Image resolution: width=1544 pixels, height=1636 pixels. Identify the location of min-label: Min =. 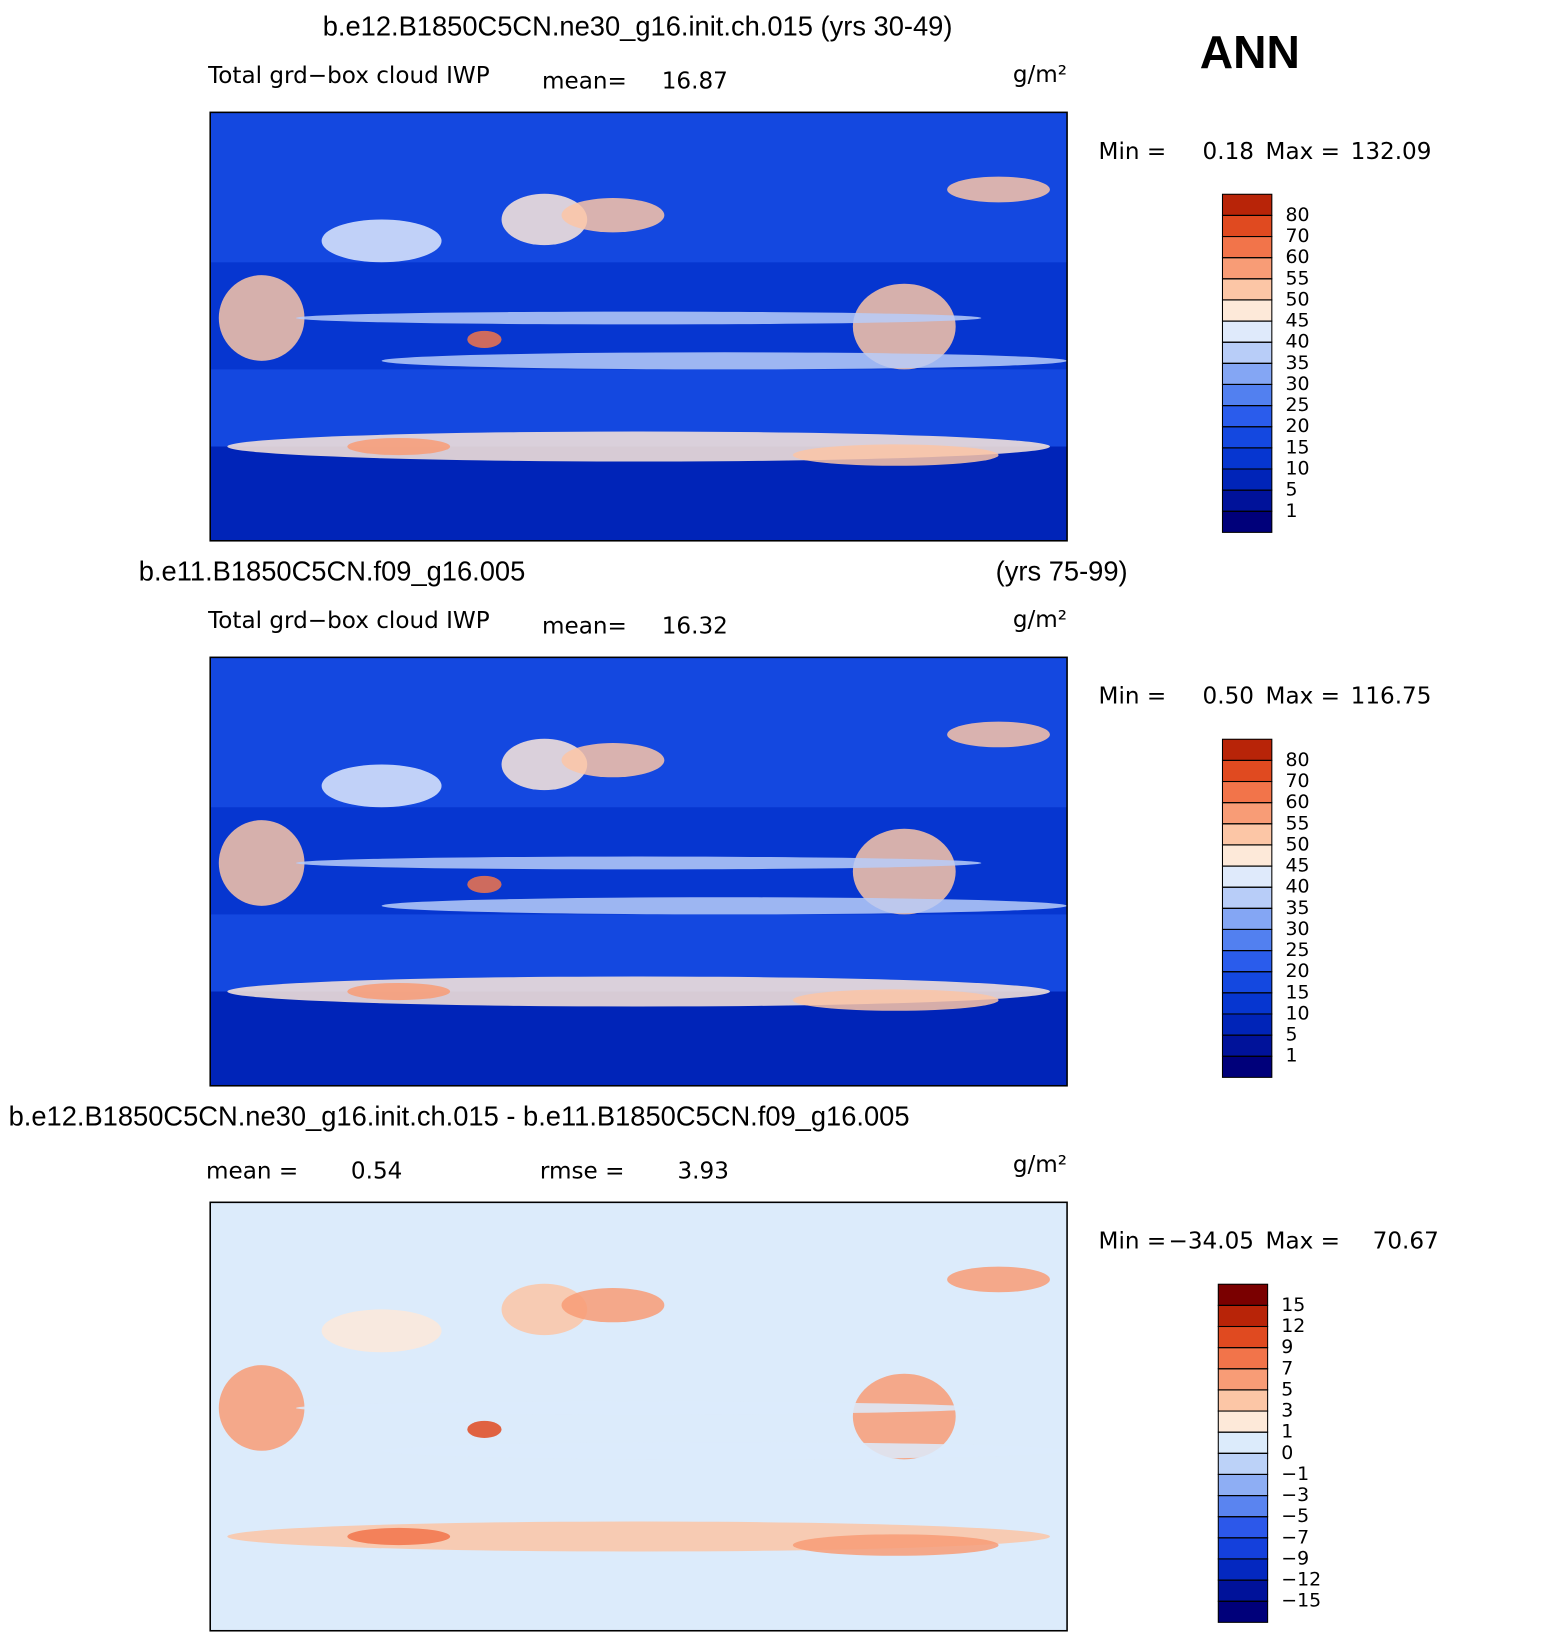
(1133, 152).